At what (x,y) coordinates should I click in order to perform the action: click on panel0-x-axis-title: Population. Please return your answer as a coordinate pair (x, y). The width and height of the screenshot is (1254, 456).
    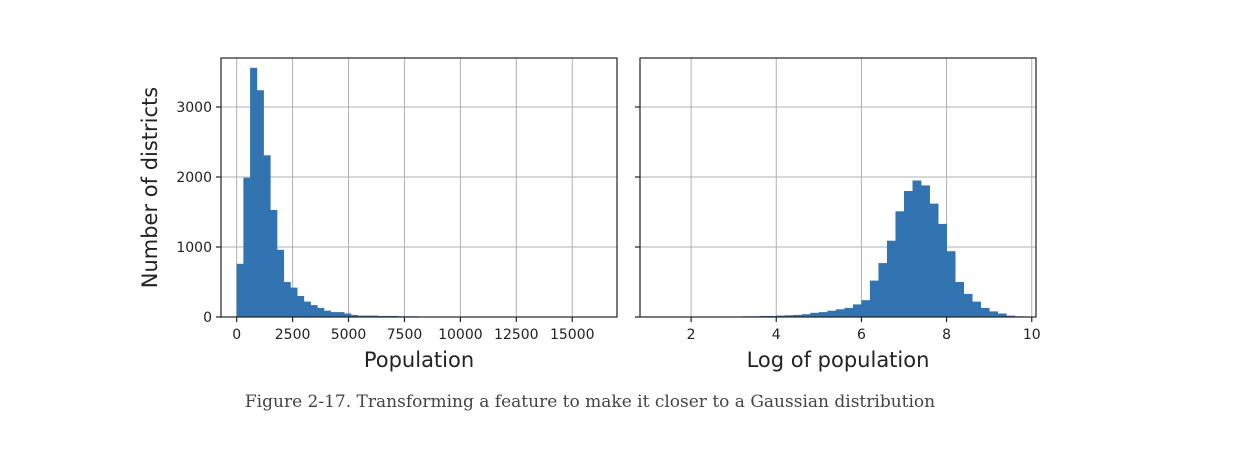
    Looking at the image, I should click on (419, 360).